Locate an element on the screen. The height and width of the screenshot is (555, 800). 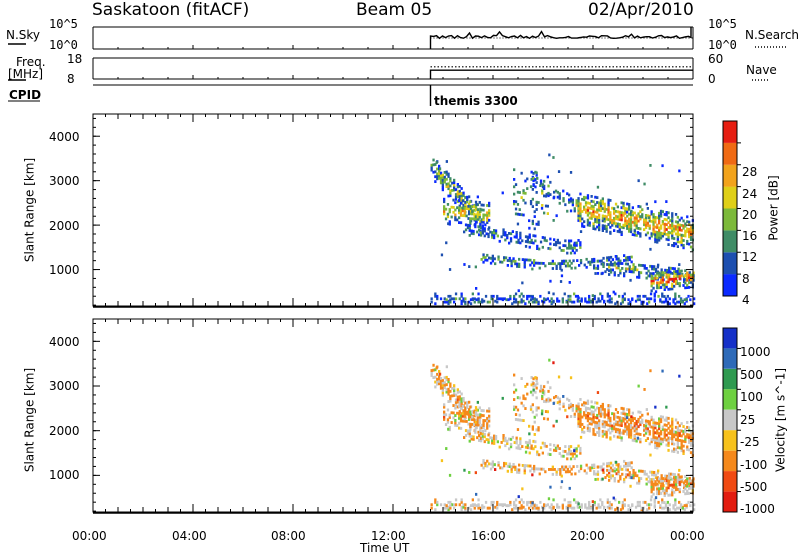
xtick-2400: 00:00 is located at coordinates (687, 536).